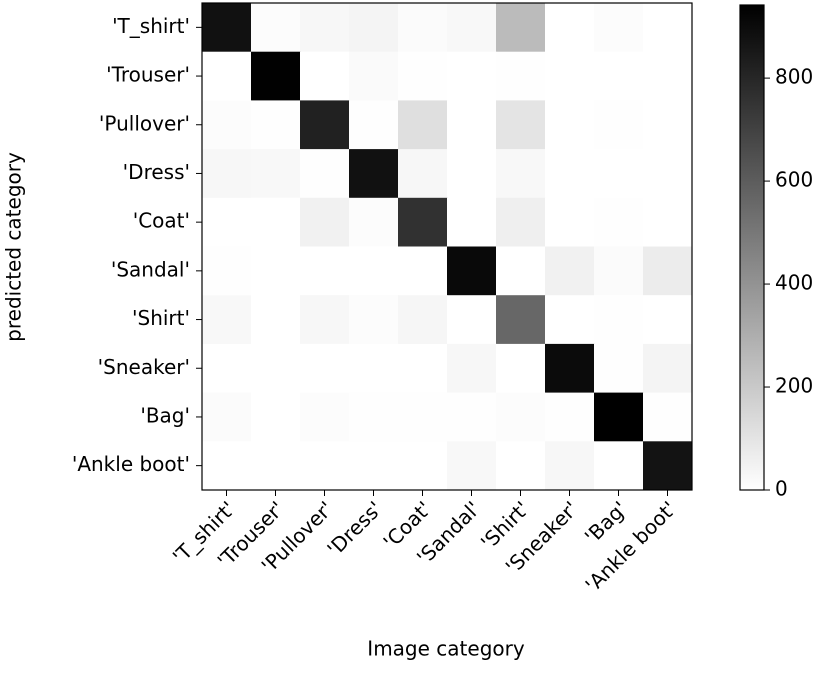 The height and width of the screenshot is (673, 831). What do you see at coordinates (144, 123) in the screenshot?
I see `y-tick-label: 'Pullover'` at bounding box center [144, 123].